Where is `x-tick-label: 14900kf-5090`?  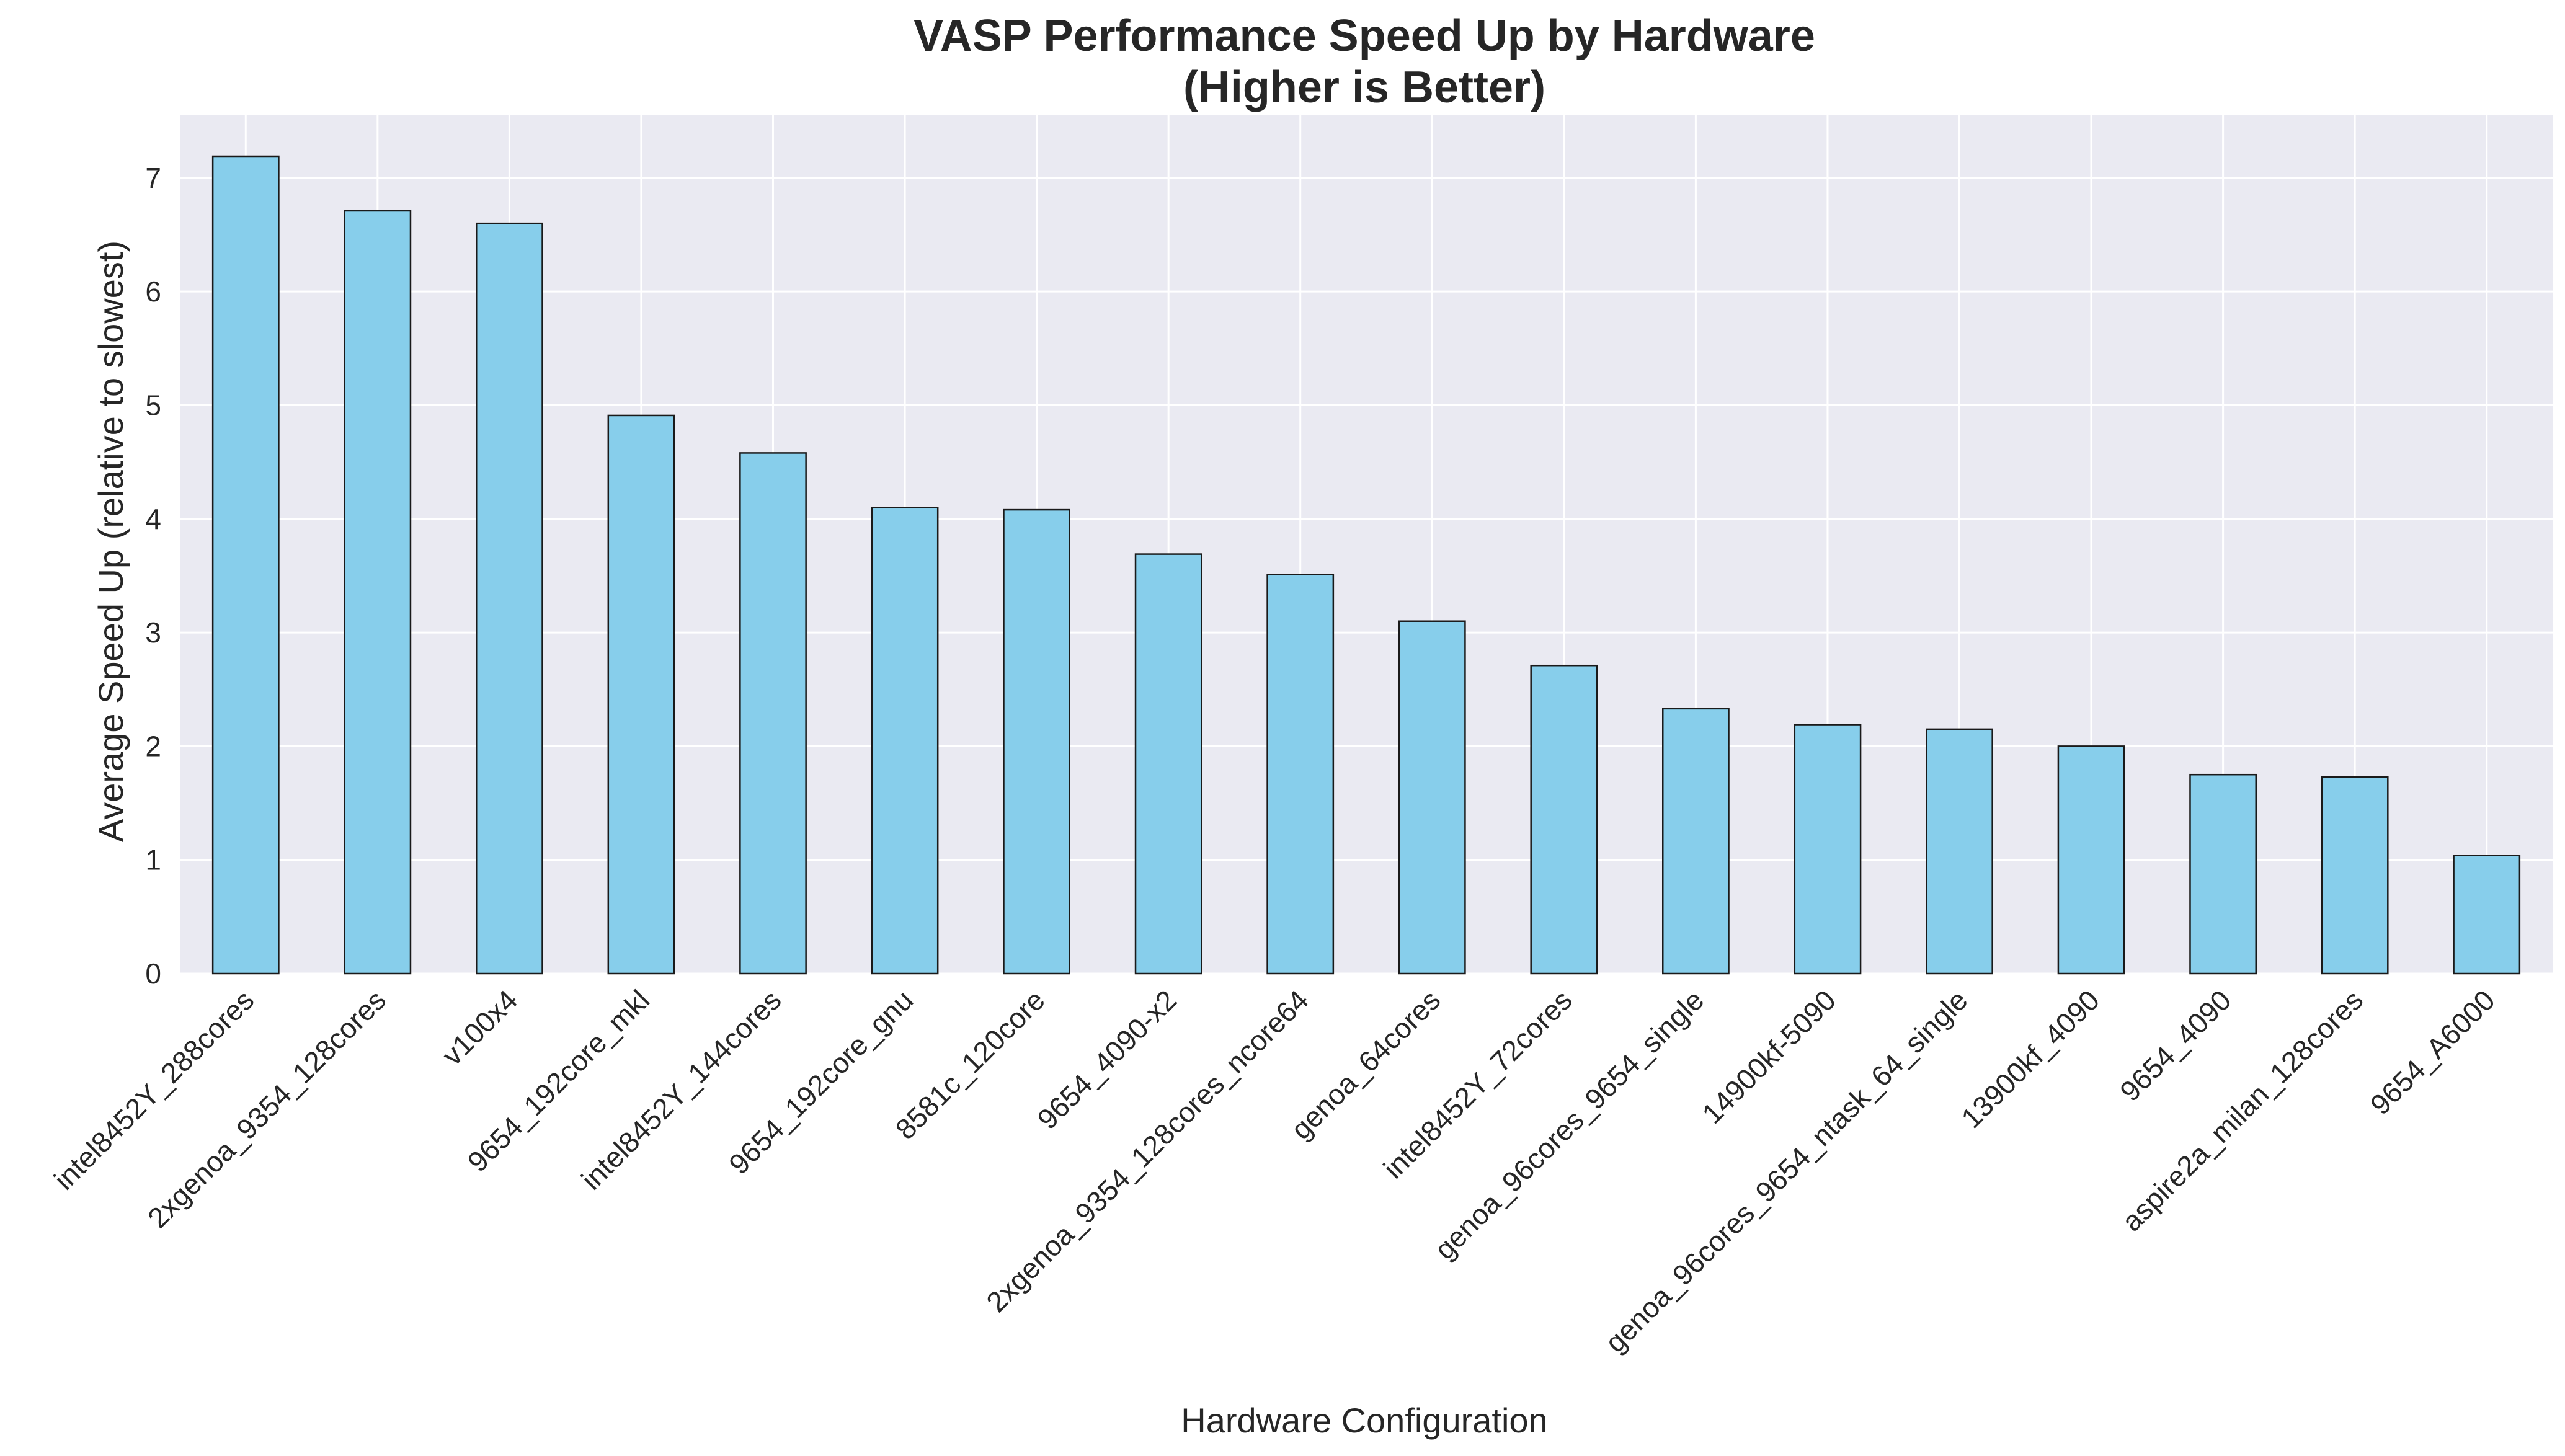
x-tick-label: 14900kf-5090 is located at coordinates (1769, 1056).